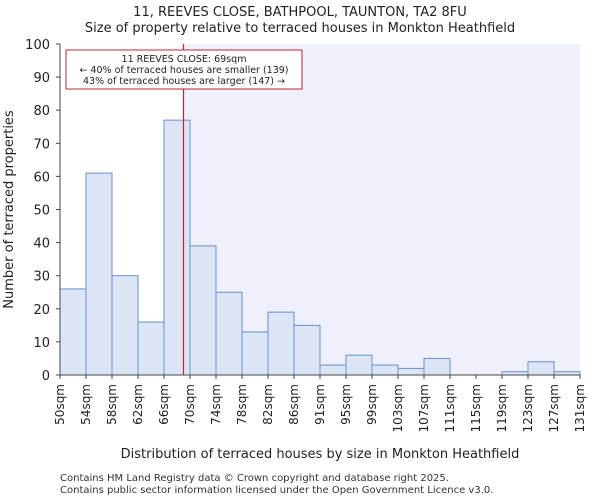  I want to click on y-tick-label: 10, so click(41, 343).